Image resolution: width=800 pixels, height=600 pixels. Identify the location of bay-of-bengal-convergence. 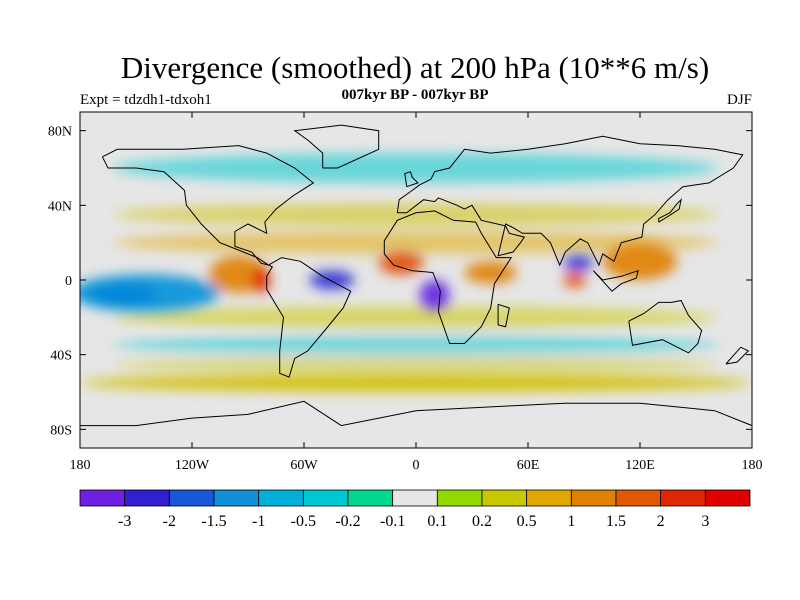
(578, 263).